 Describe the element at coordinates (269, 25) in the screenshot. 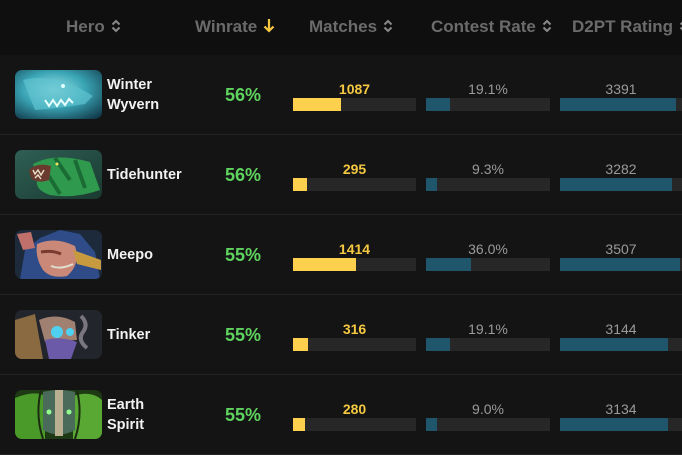

I see `sort-desc-arrow-icon` at that location.